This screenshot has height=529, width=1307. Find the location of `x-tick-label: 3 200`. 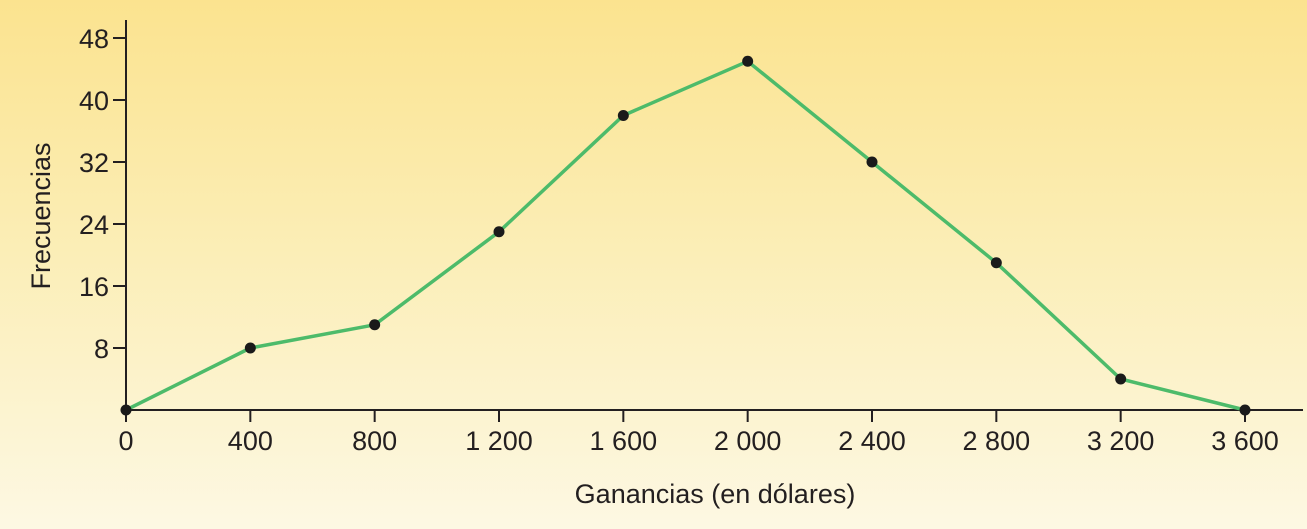

x-tick-label: 3 200 is located at coordinates (1121, 441).